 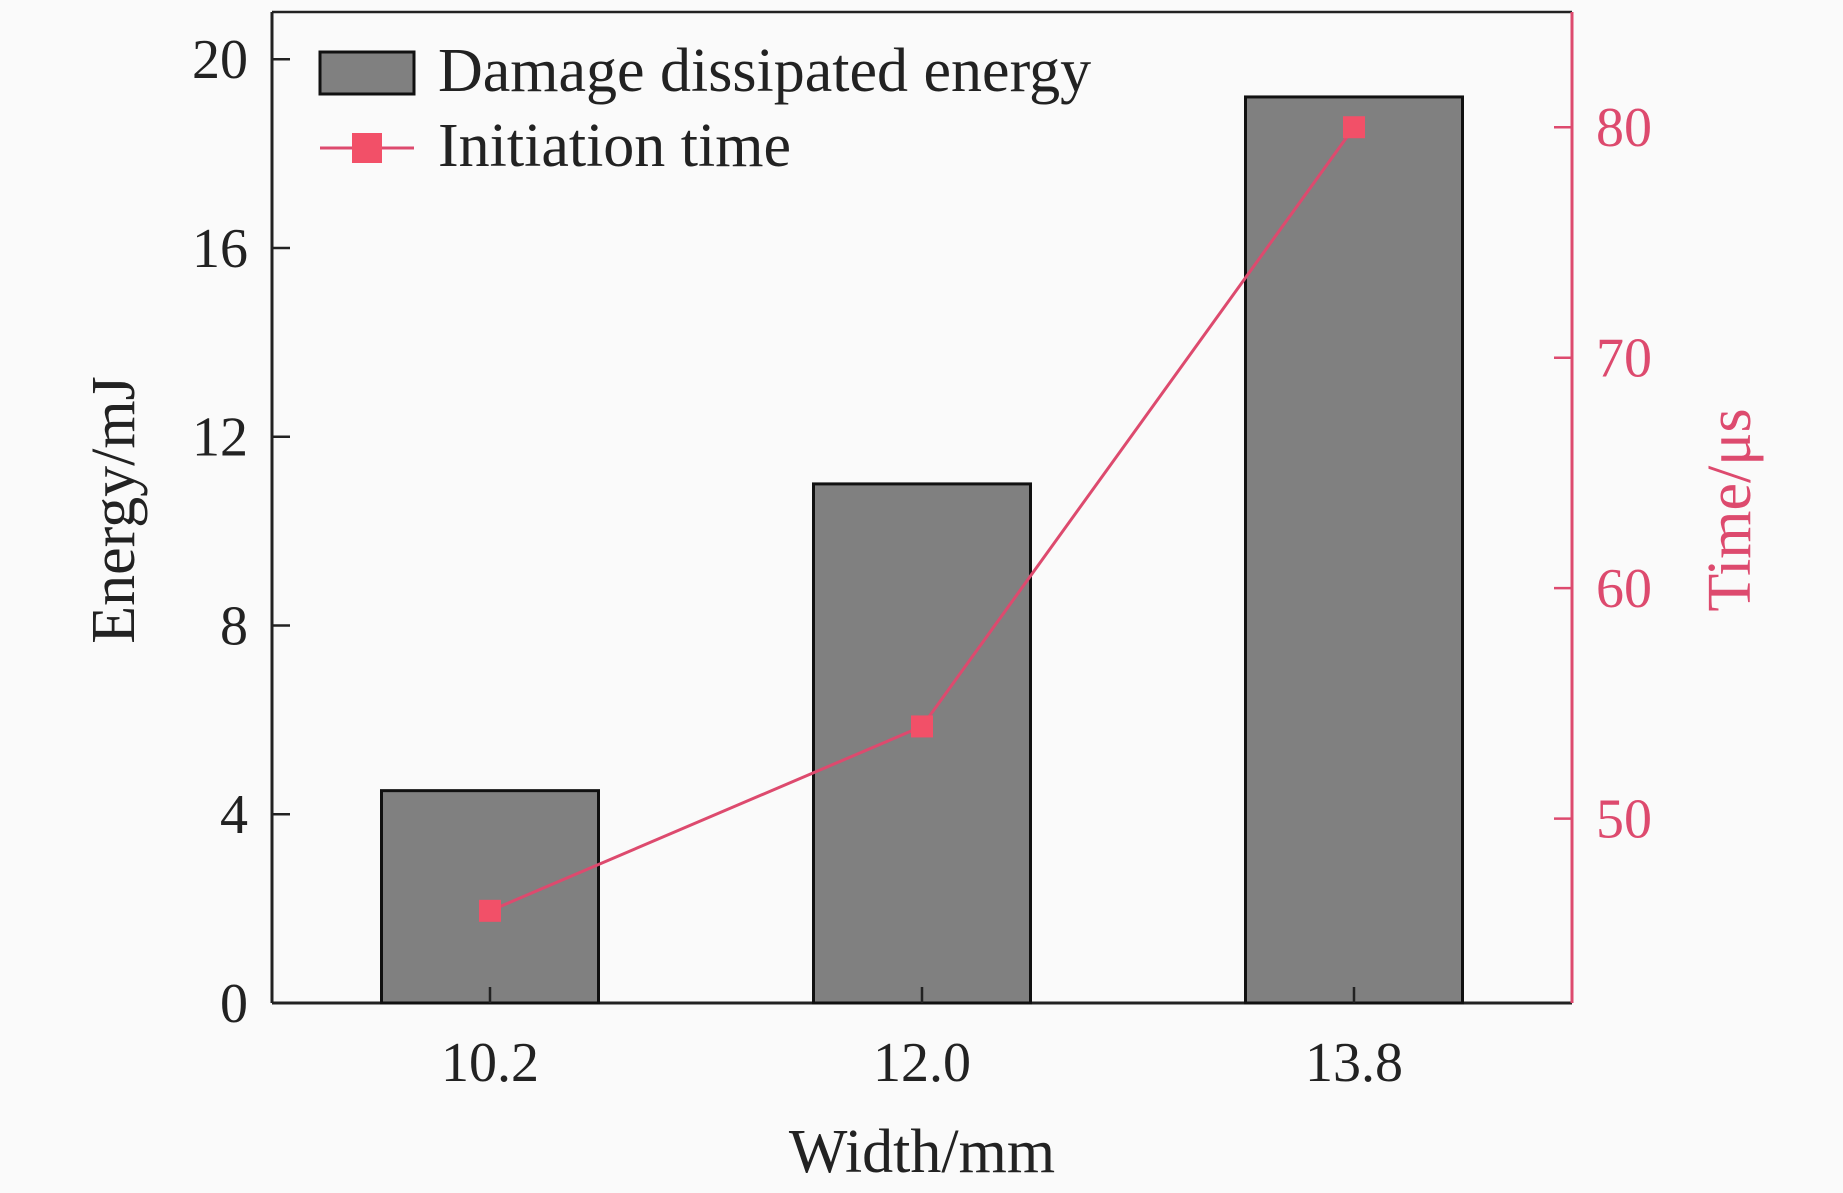 I want to click on right-y-axis-title: Time/μs, so click(x=1730, y=509).